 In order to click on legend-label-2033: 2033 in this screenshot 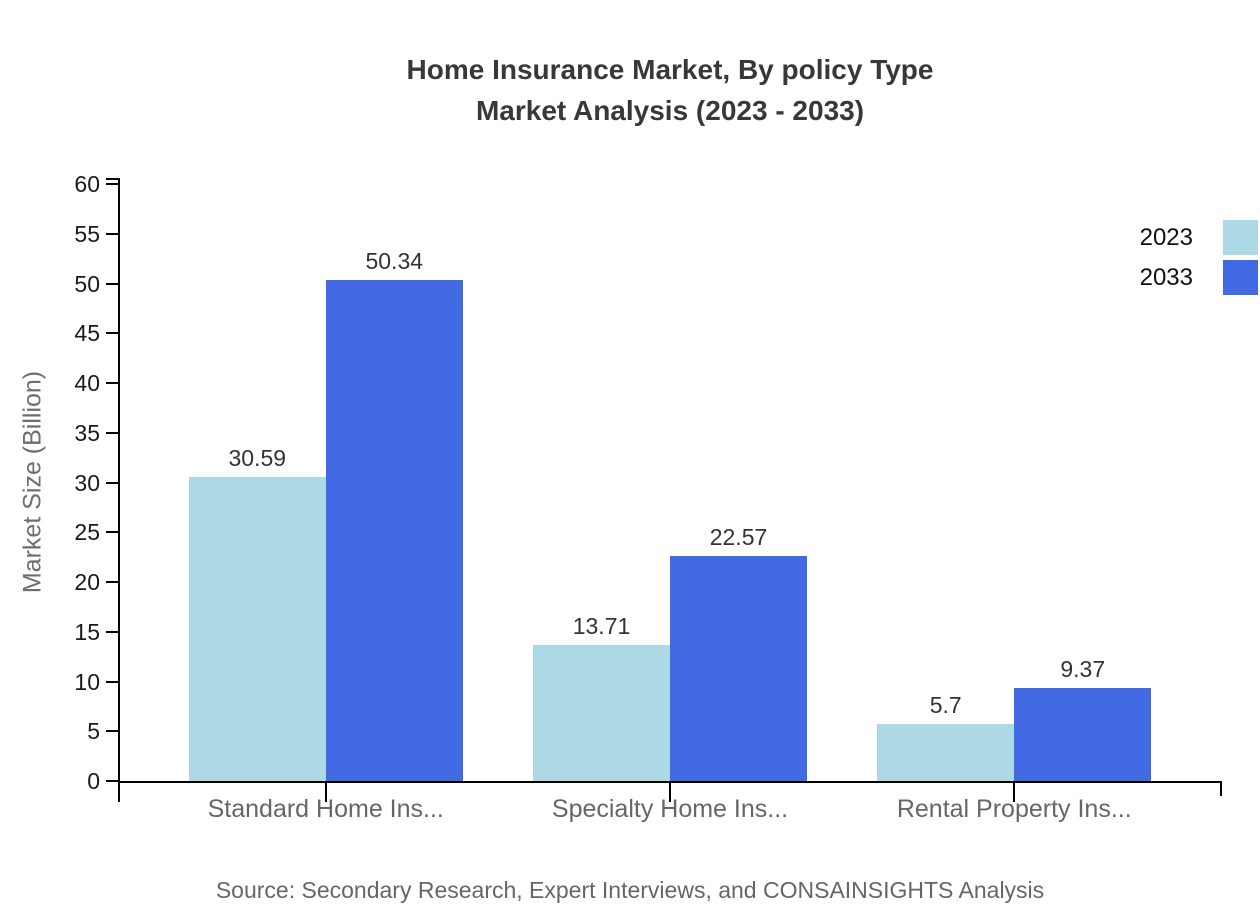, I will do `click(1166, 277)`.